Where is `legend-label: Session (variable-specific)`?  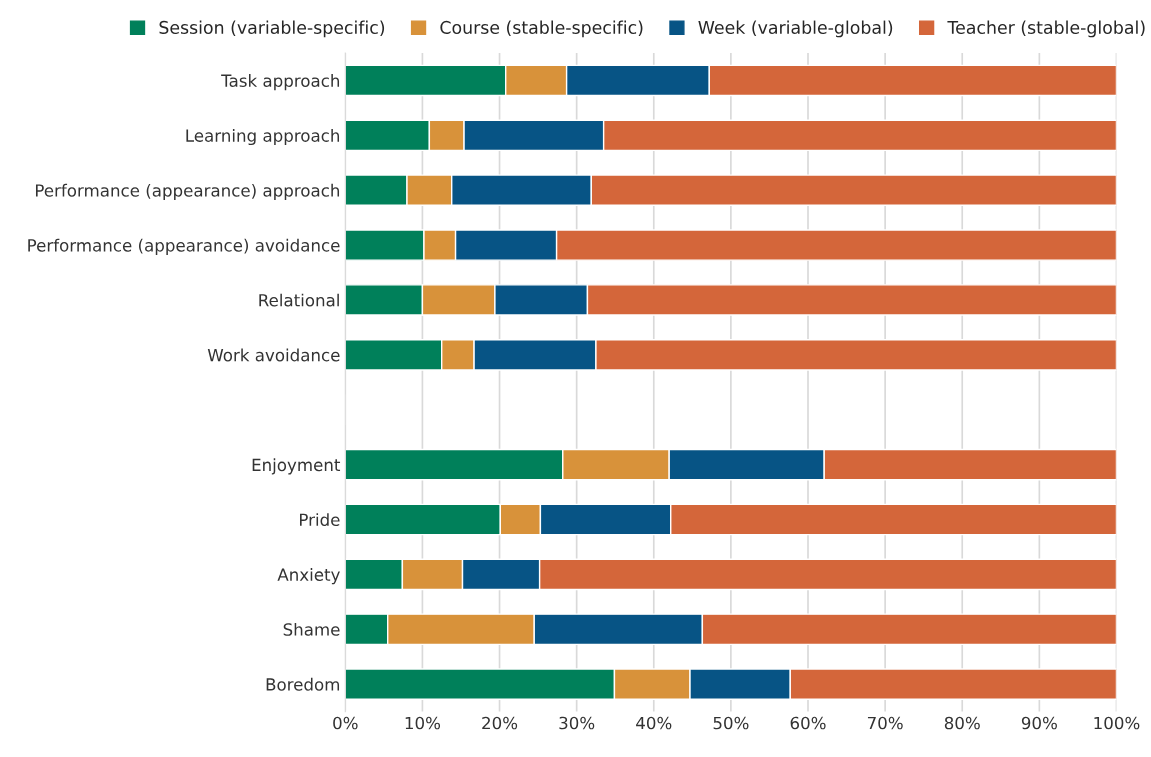
legend-label: Session (variable-specific) is located at coordinates (272, 29).